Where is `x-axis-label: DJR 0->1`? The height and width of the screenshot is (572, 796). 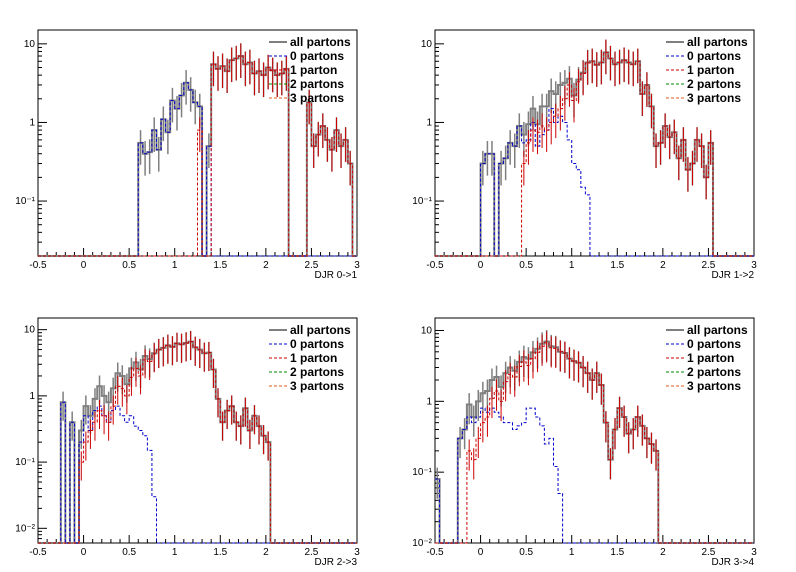
x-axis-label: DJR 0->1 is located at coordinates (335, 275).